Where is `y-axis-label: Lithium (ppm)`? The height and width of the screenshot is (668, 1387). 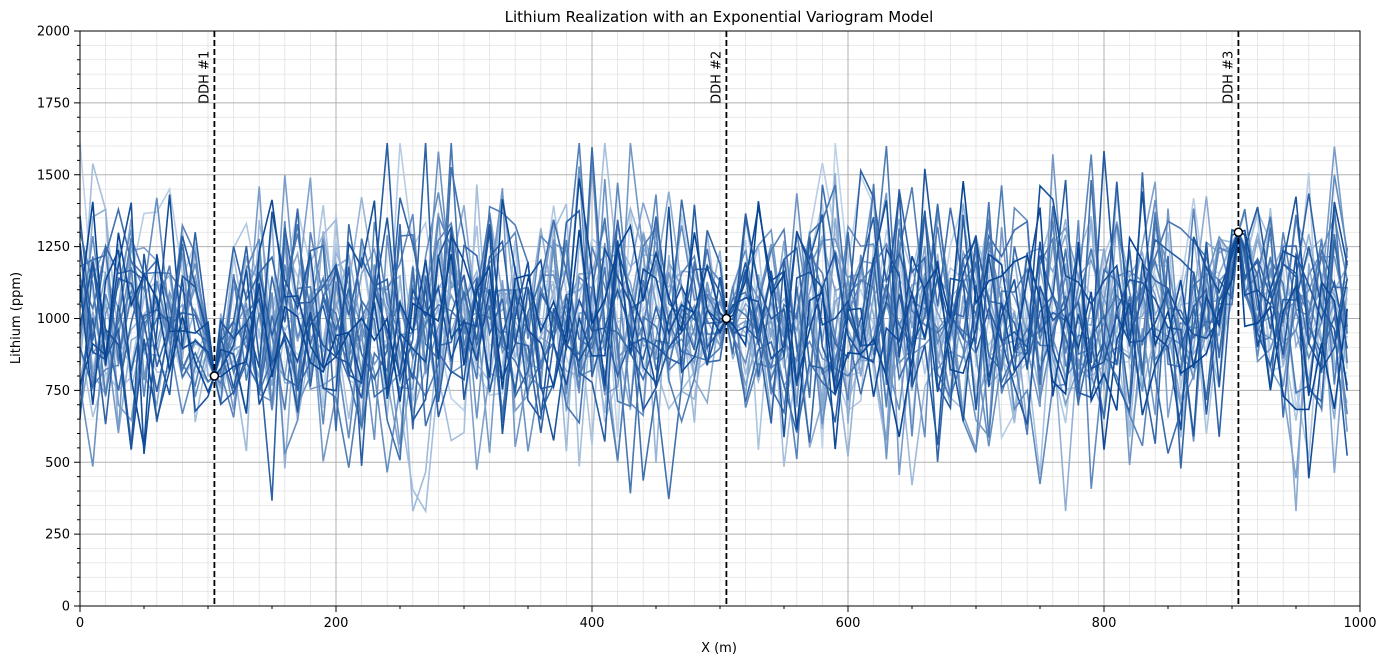
y-axis-label: Lithium (ppm) is located at coordinates (16, 318).